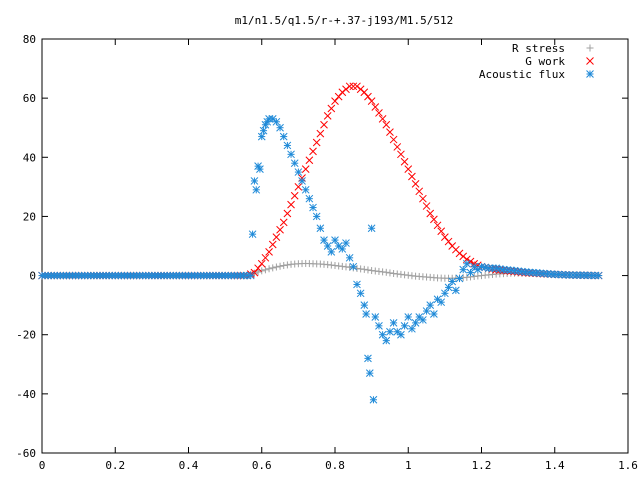 The height and width of the screenshot is (480, 640). What do you see at coordinates (628, 465) in the screenshot?
I see `x-tick-label: 1.6` at bounding box center [628, 465].